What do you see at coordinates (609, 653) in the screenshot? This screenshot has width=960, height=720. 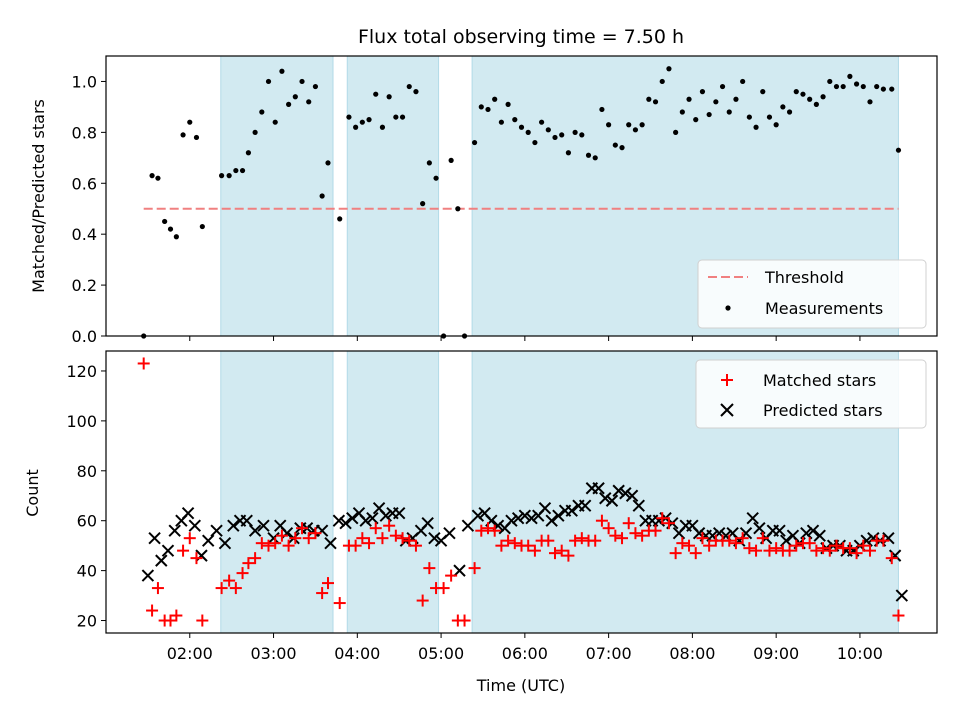 I see `bottom-x-tick-label: 07:00` at bounding box center [609, 653].